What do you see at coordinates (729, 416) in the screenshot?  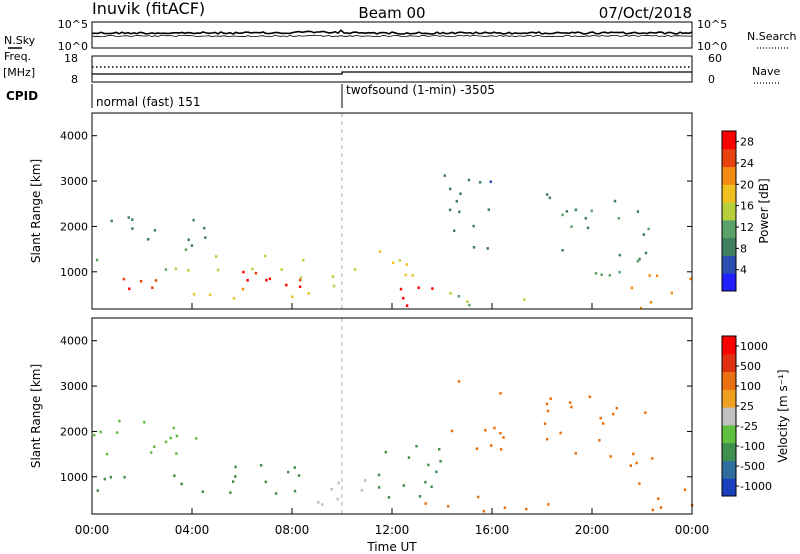 I see `colorbar-frame` at bounding box center [729, 416].